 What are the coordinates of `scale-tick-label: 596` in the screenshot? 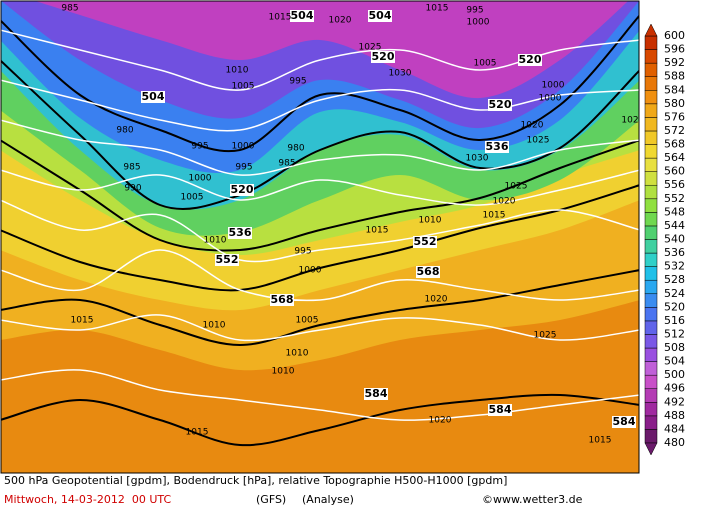 It's located at (674, 49).